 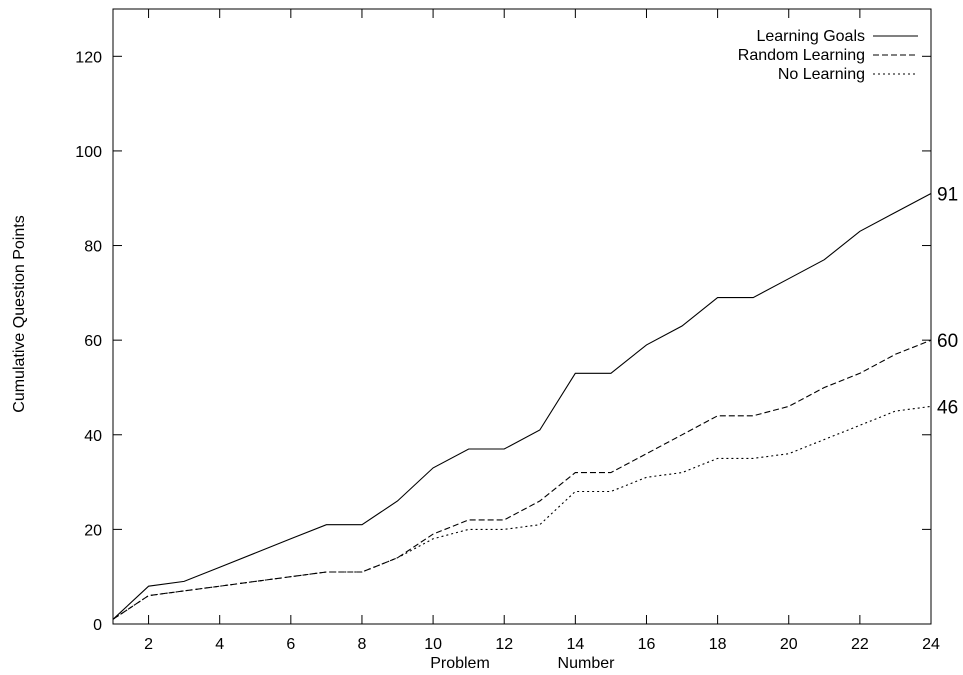 What do you see at coordinates (860, 644) in the screenshot?
I see `x-tick-label: 22` at bounding box center [860, 644].